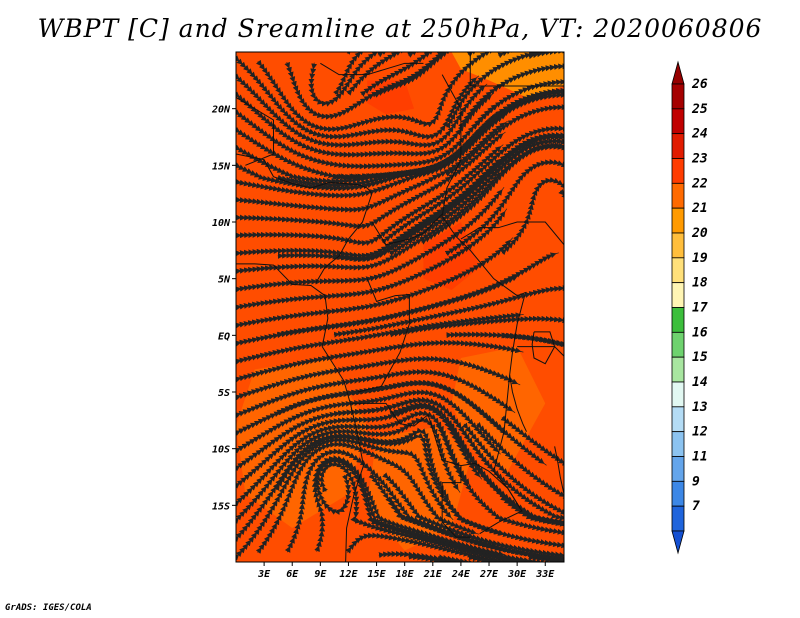 The width and height of the screenshot is (800, 618). Describe the element at coordinates (344, 235) in the screenshot. I see `line-border-nigeria-cameroon` at that location.